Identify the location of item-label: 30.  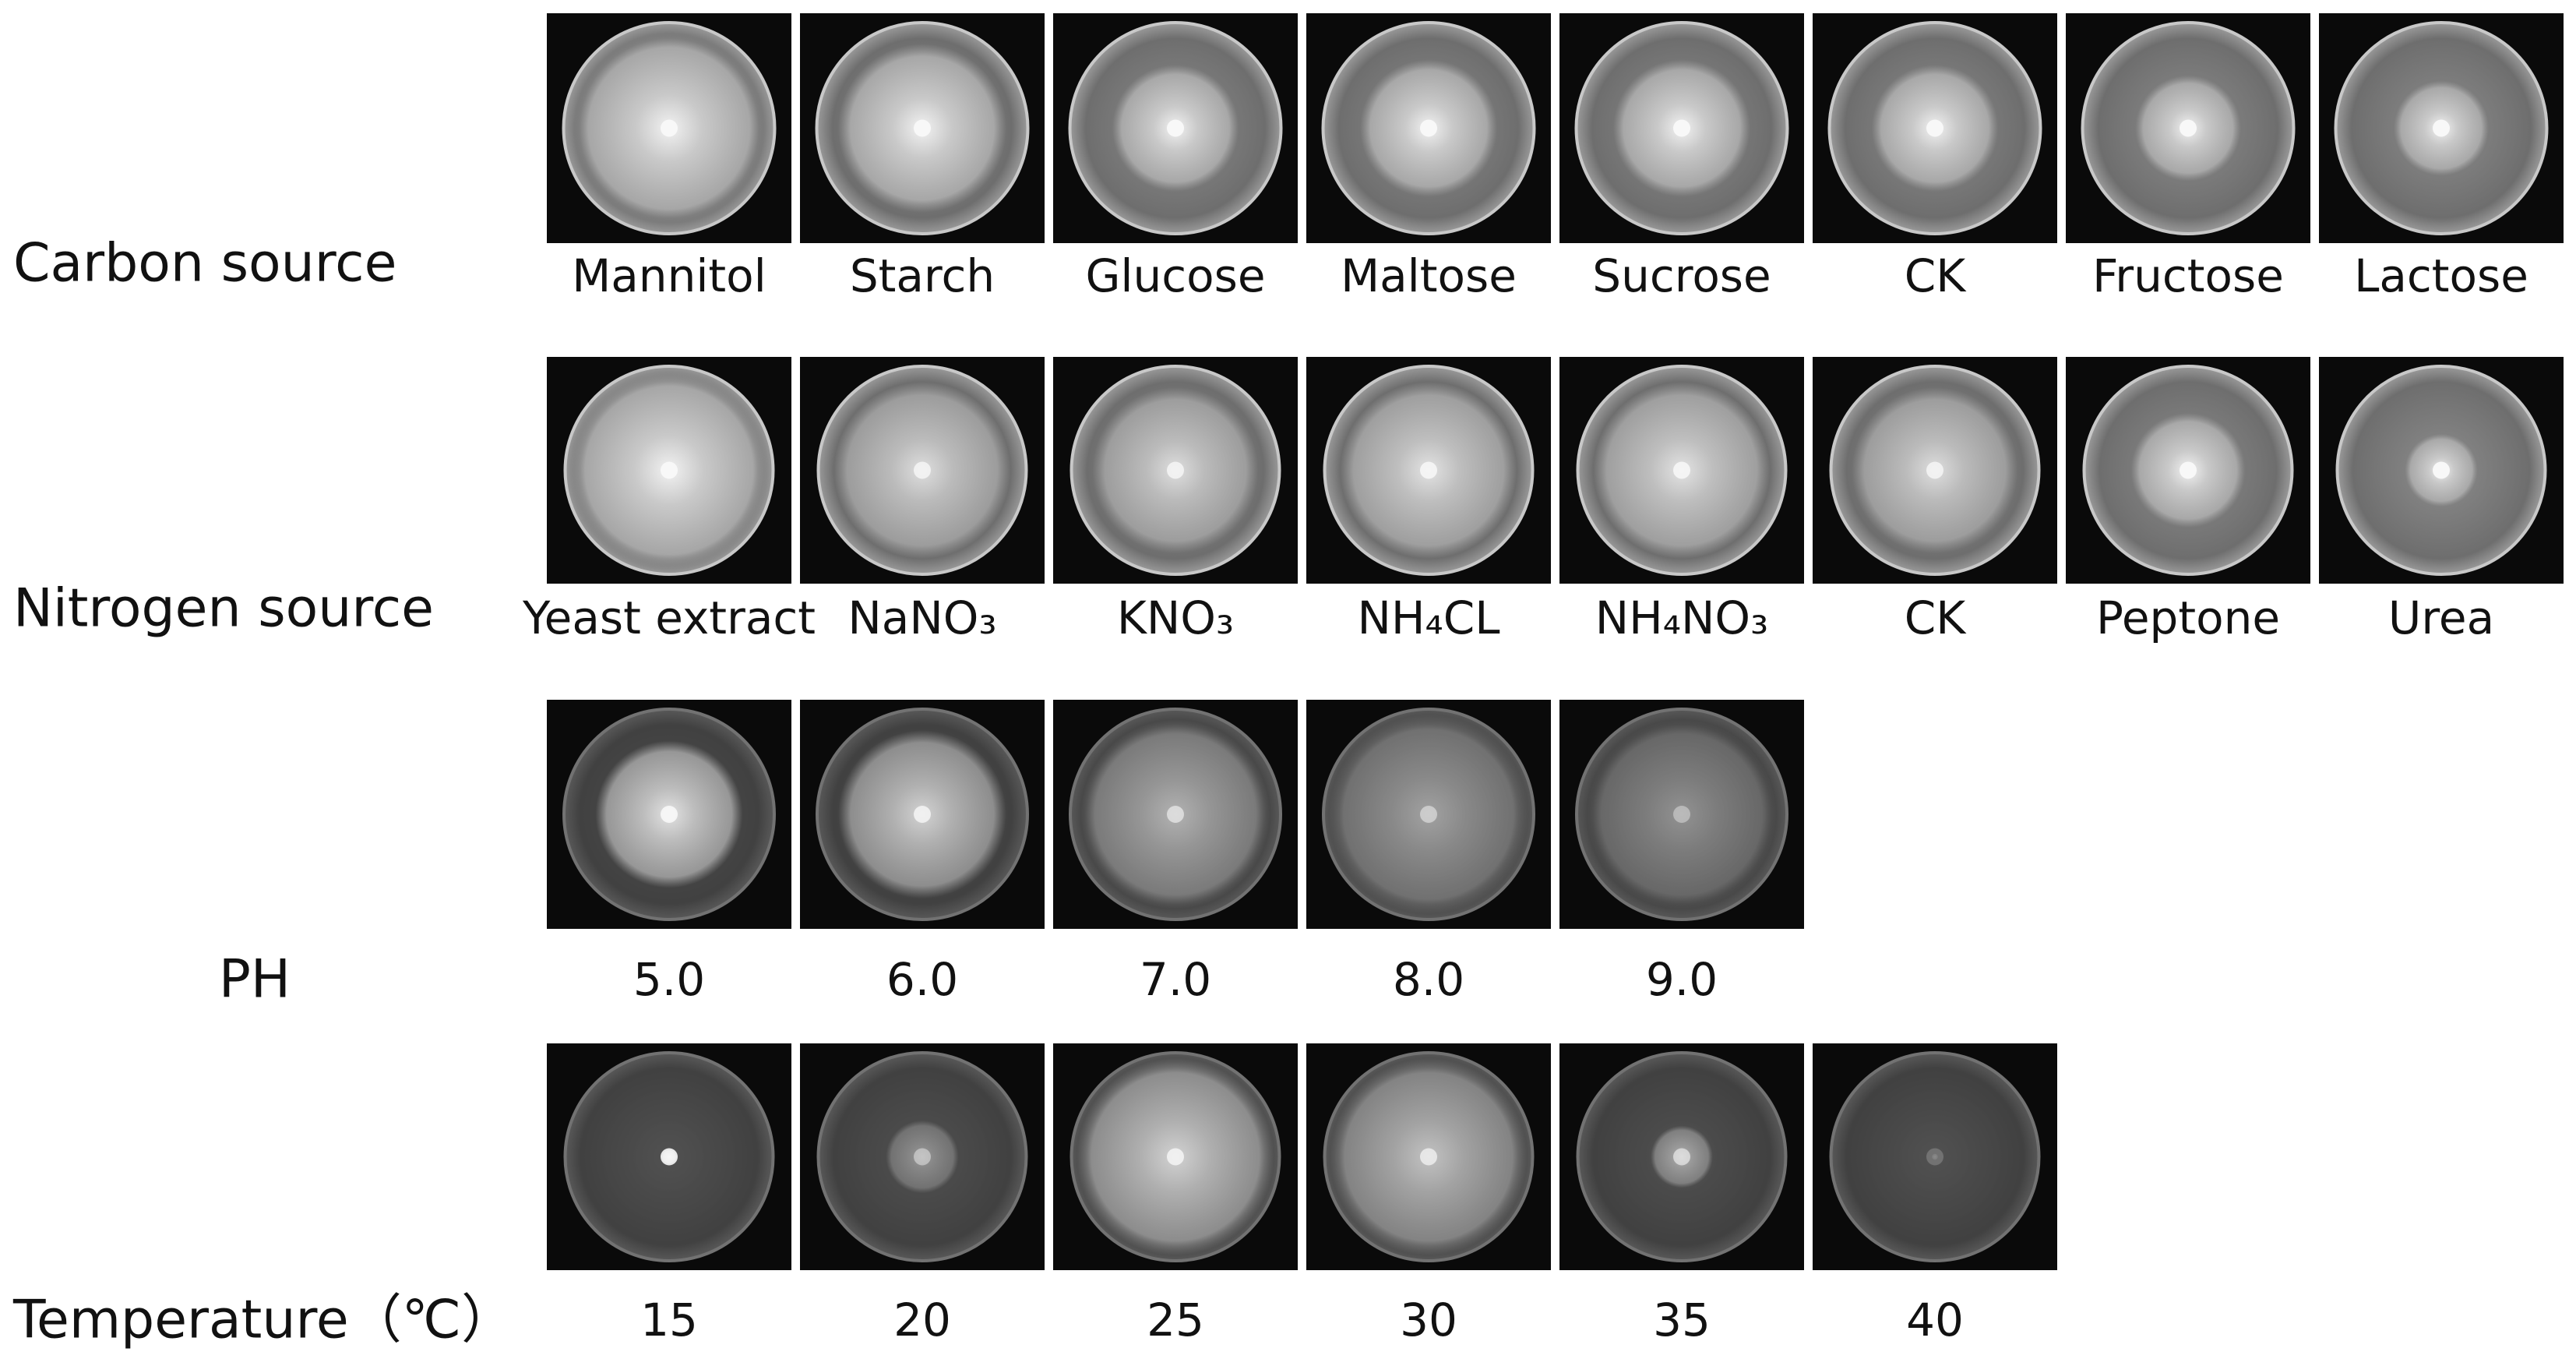
(1429, 1321).